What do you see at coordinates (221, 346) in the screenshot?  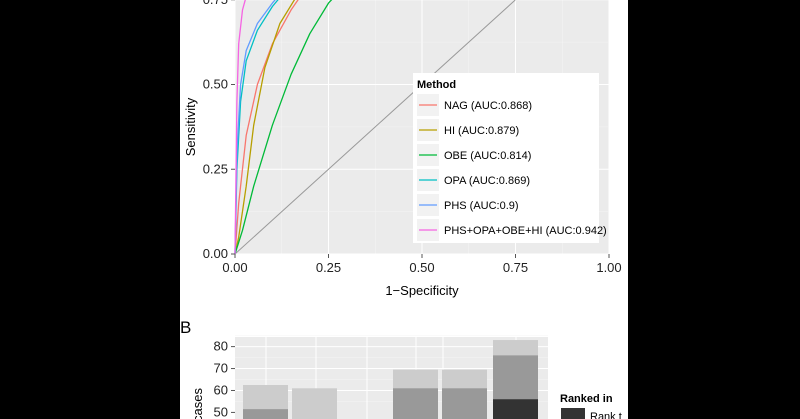 I see `bar-y-tick-label: 80` at bounding box center [221, 346].